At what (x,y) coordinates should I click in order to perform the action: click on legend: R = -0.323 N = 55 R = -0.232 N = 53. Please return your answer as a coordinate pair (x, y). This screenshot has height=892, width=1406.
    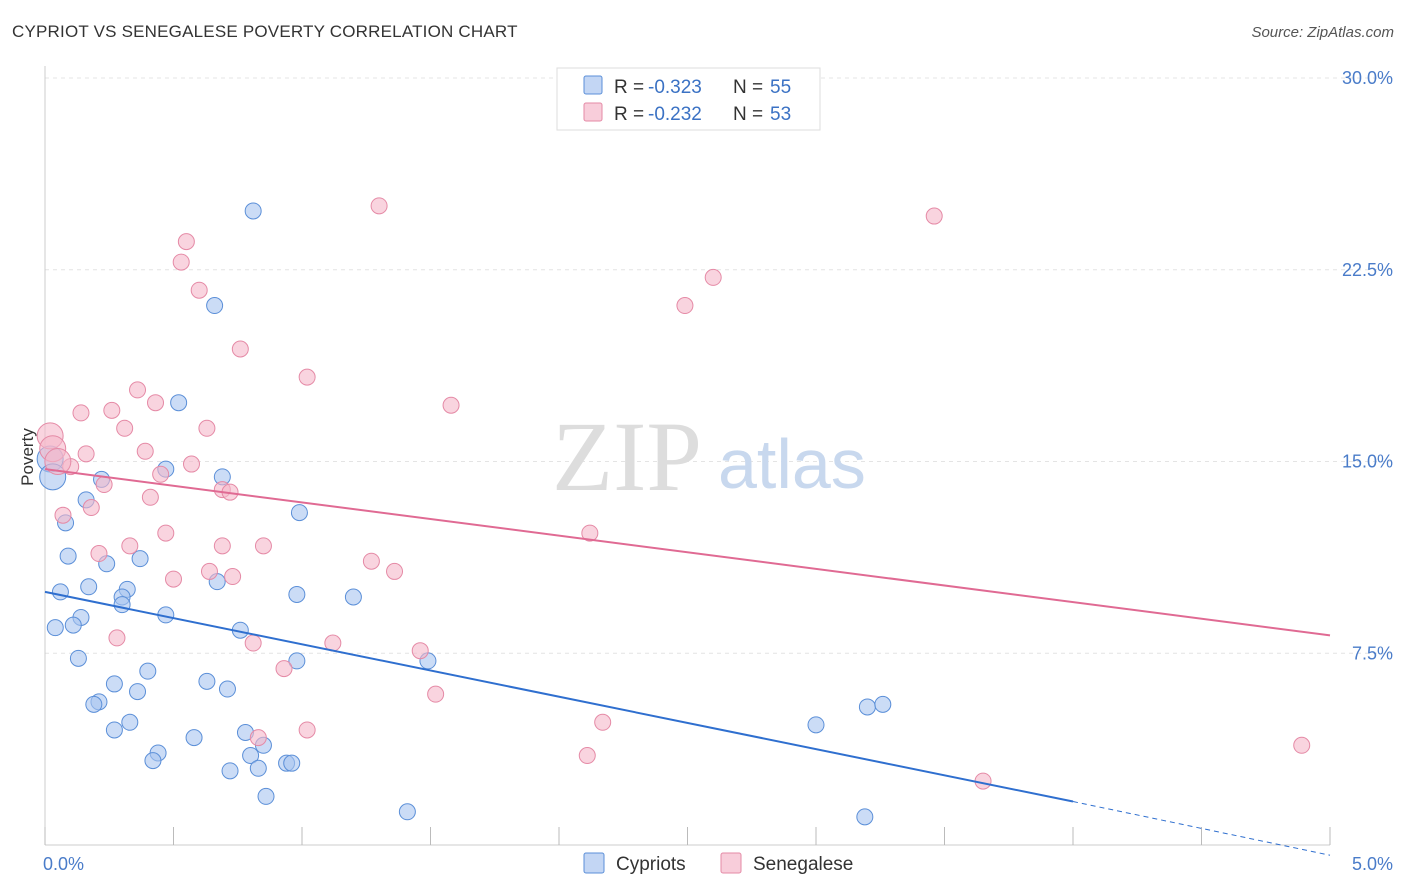
    Looking at the image, I should click on (688, 99).